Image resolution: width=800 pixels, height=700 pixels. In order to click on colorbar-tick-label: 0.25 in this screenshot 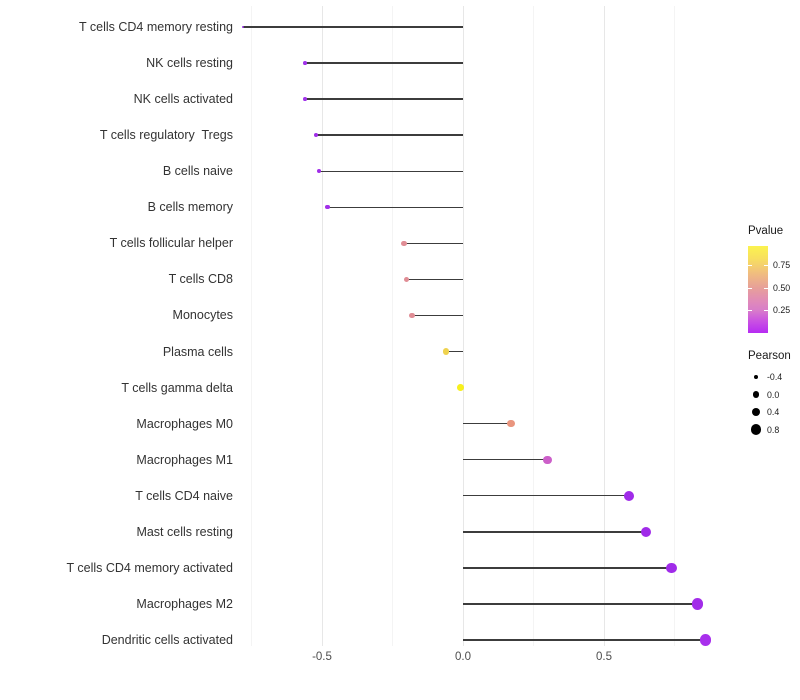, I will do `click(782, 310)`.